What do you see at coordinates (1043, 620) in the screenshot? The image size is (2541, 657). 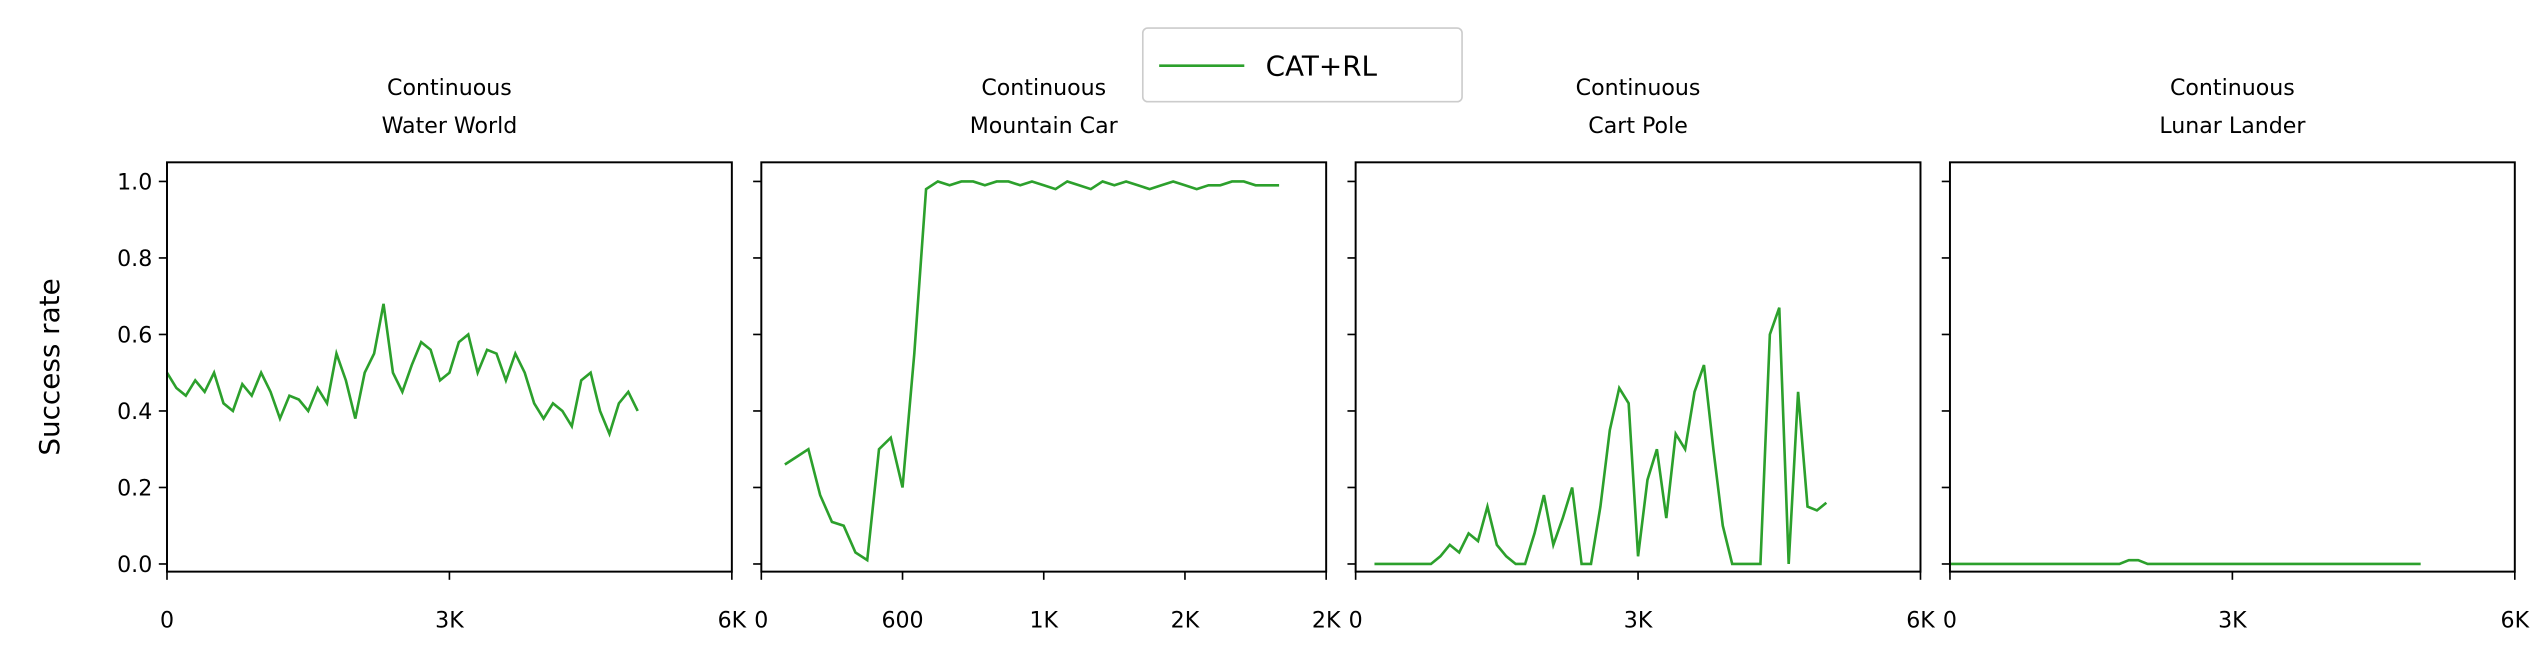 I see `x-tick-label: 1K` at bounding box center [1043, 620].